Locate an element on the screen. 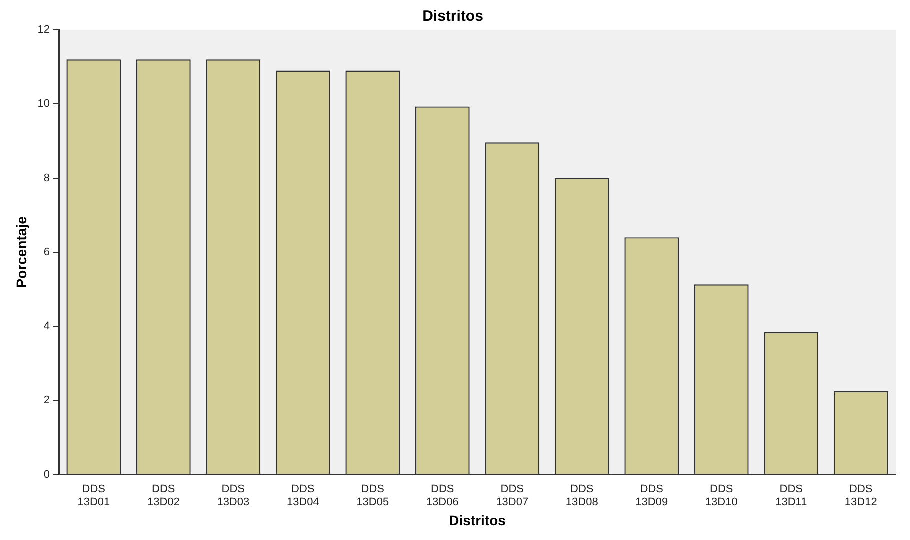  x-tick-label: DDS 13D08 is located at coordinates (582, 496).